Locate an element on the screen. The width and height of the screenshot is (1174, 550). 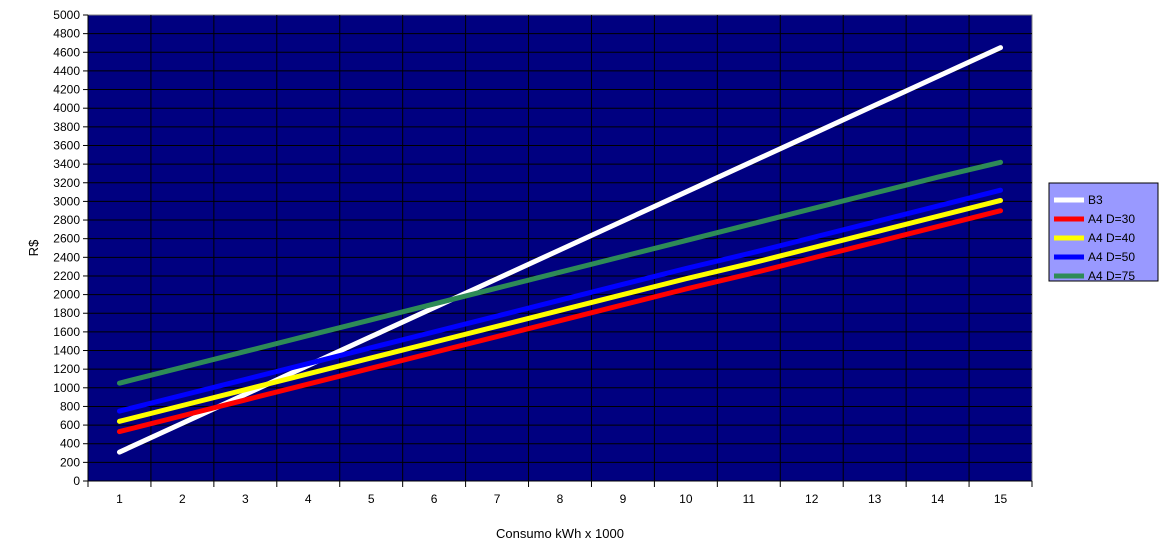
x-tick-label: 4 is located at coordinates (308, 499).